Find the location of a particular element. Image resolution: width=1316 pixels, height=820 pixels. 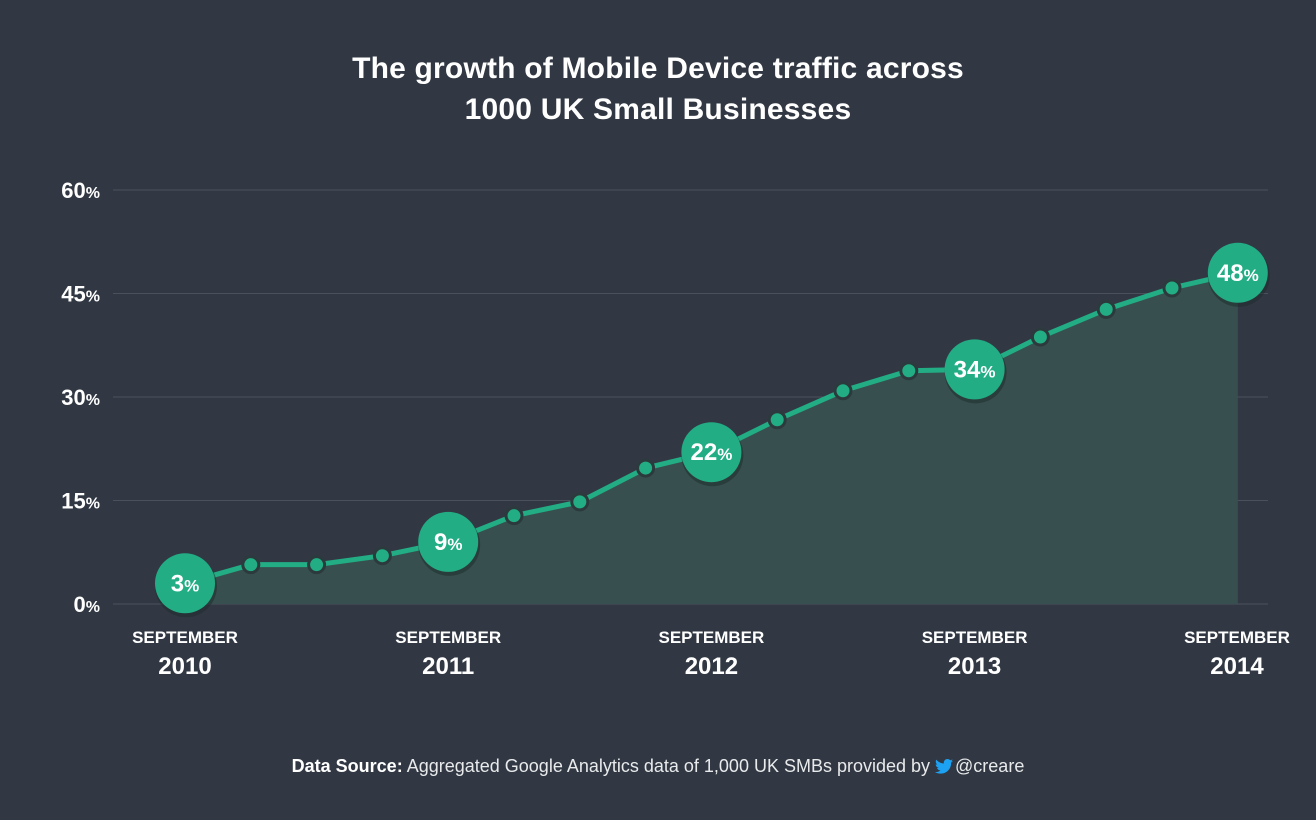

footer-label: Data Source: is located at coordinates (347, 766).